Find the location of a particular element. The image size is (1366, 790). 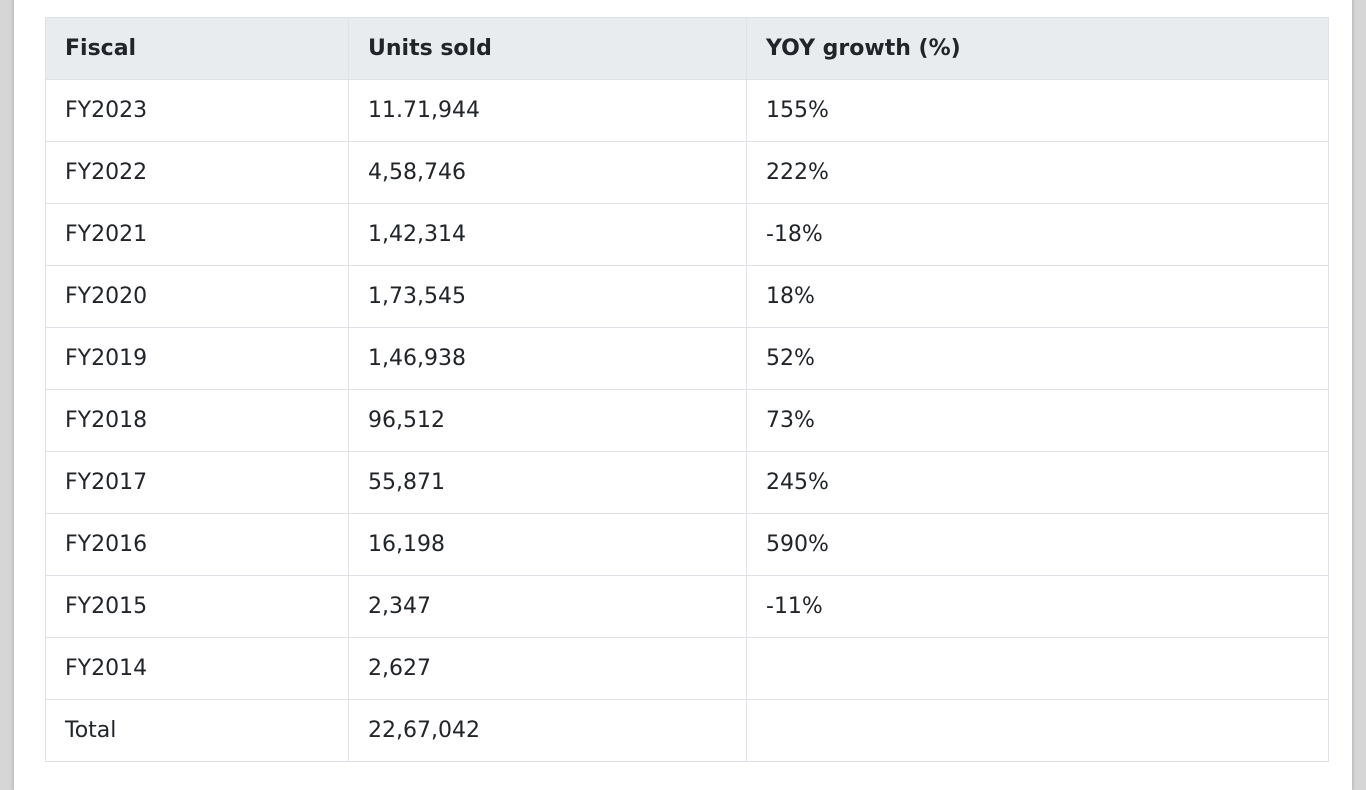

table-row: Total 22,67,042 is located at coordinates (687, 730).